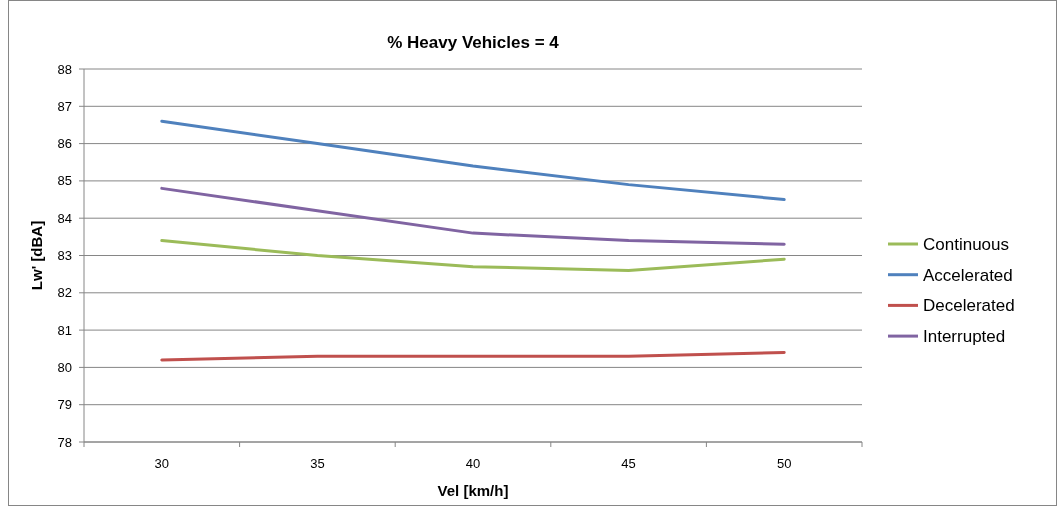 The height and width of the screenshot is (507, 1058). I want to click on legend-label: Continuous, so click(966, 244).